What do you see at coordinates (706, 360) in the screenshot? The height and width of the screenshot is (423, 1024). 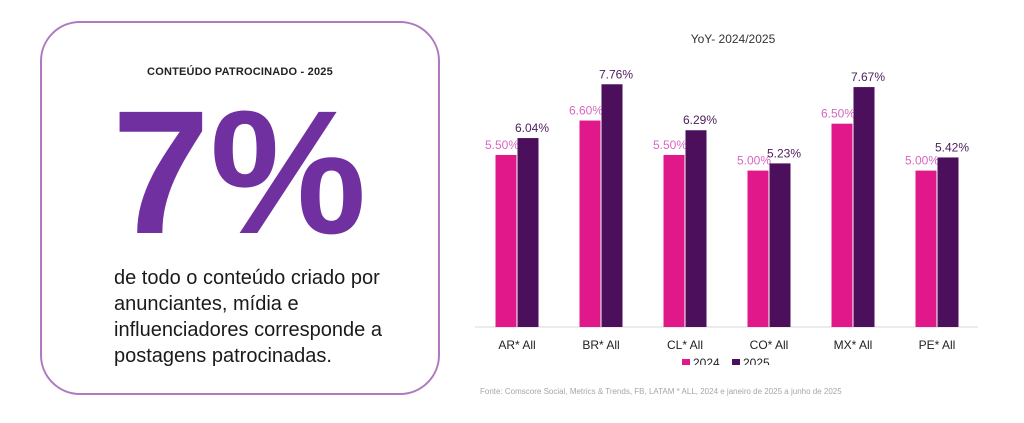 I see `legend-label: 2024` at bounding box center [706, 360].